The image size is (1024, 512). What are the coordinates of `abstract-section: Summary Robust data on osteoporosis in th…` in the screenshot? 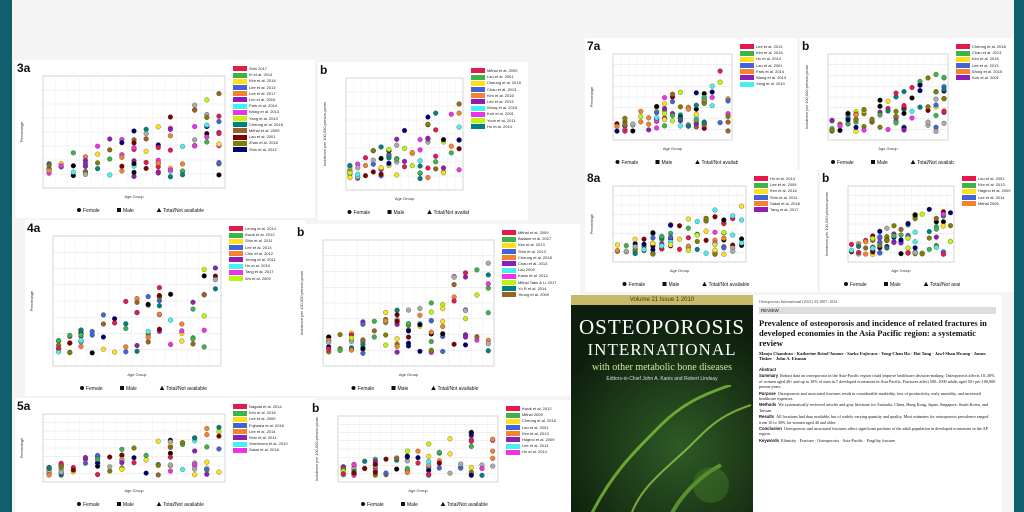 It's located at (877, 381).